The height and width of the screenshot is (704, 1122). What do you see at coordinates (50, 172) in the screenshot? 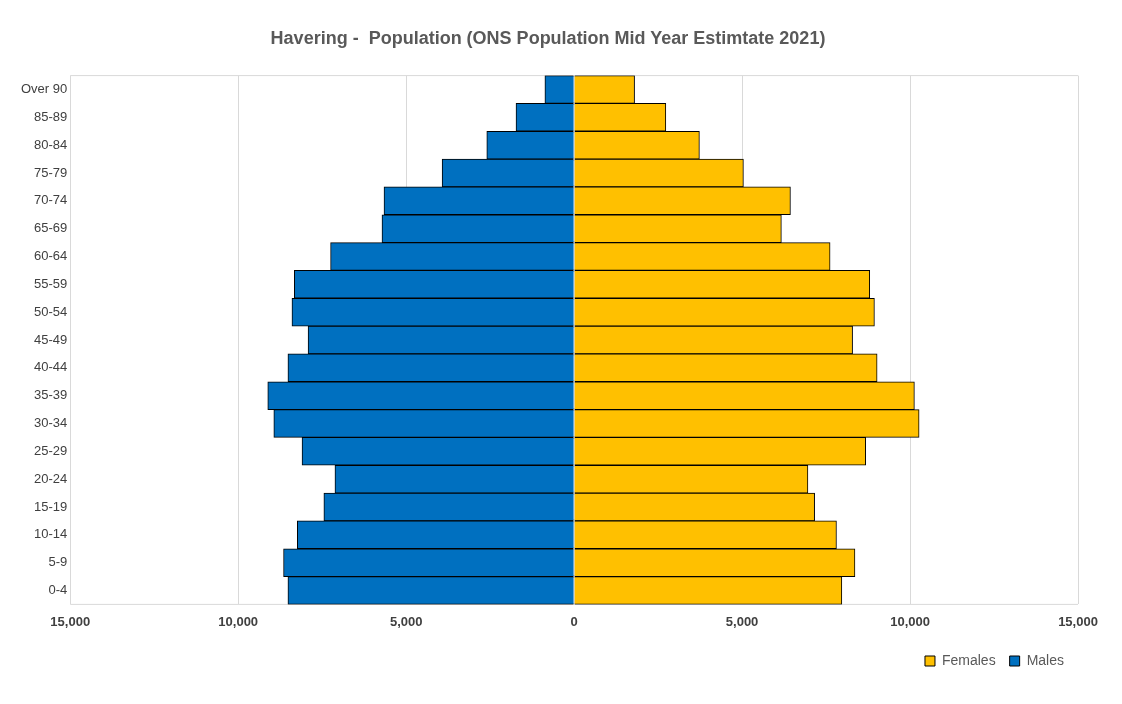
I see `y-tick-label: 75-79` at bounding box center [50, 172].